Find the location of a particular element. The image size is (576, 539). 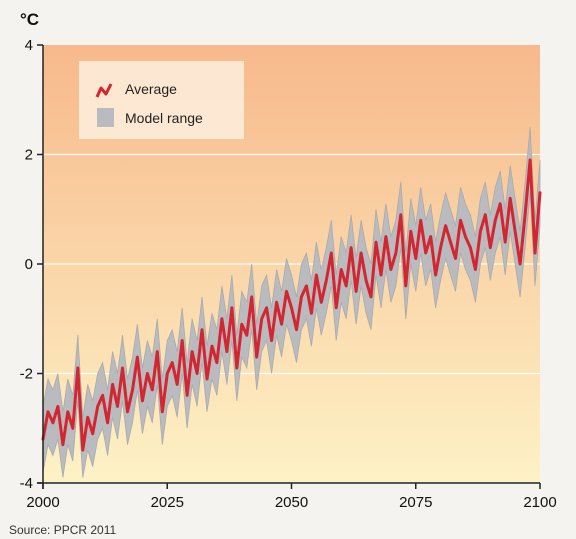

x-tick-label: 2050 is located at coordinates (291, 502).